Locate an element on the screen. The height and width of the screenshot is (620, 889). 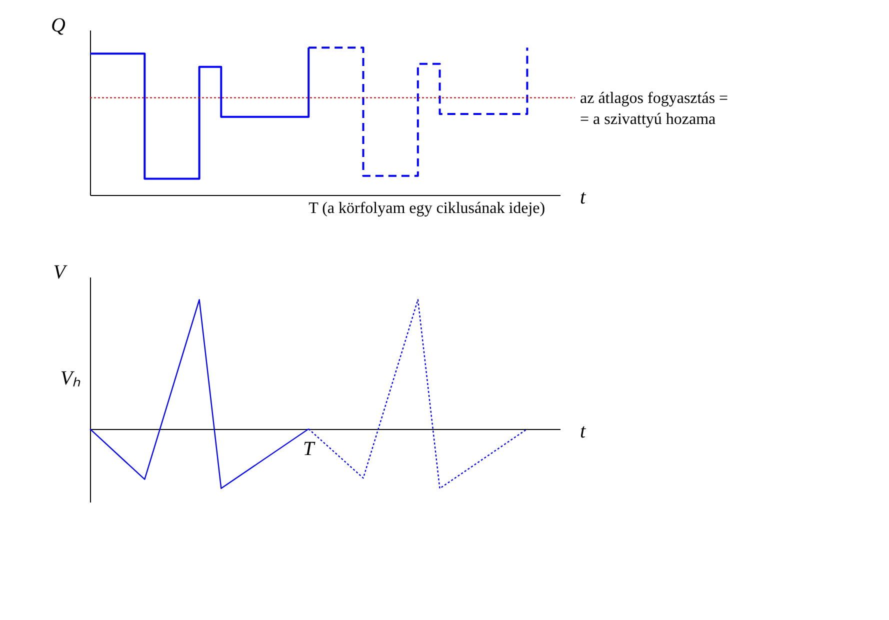
text: T (a körfolyam egy ciklusának ideje) is located at coordinates (427, 209).